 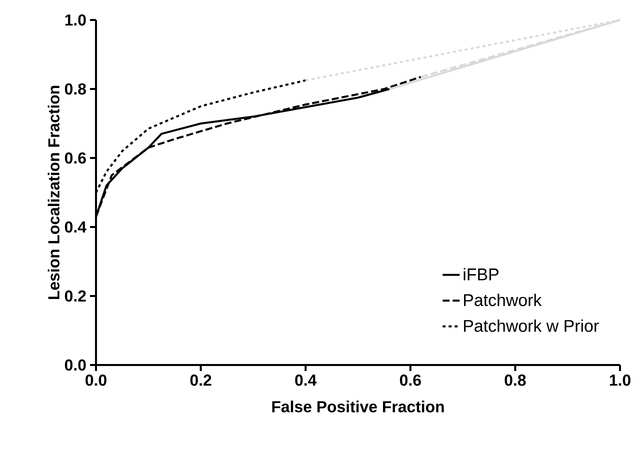 I want to click on x-tick-label: 0.0, so click(x=96, y=380).